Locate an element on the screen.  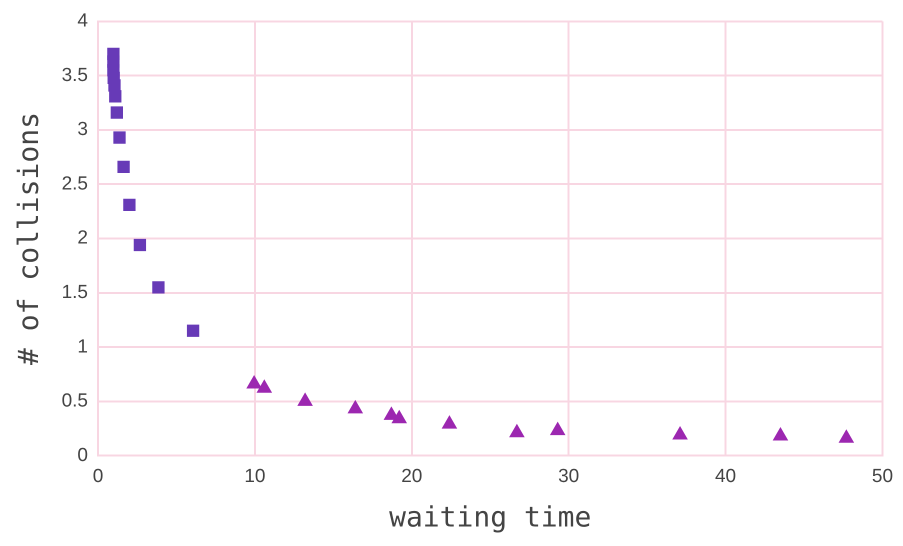
y-tick-label: 1.5 is located at coordinates (75, 293).